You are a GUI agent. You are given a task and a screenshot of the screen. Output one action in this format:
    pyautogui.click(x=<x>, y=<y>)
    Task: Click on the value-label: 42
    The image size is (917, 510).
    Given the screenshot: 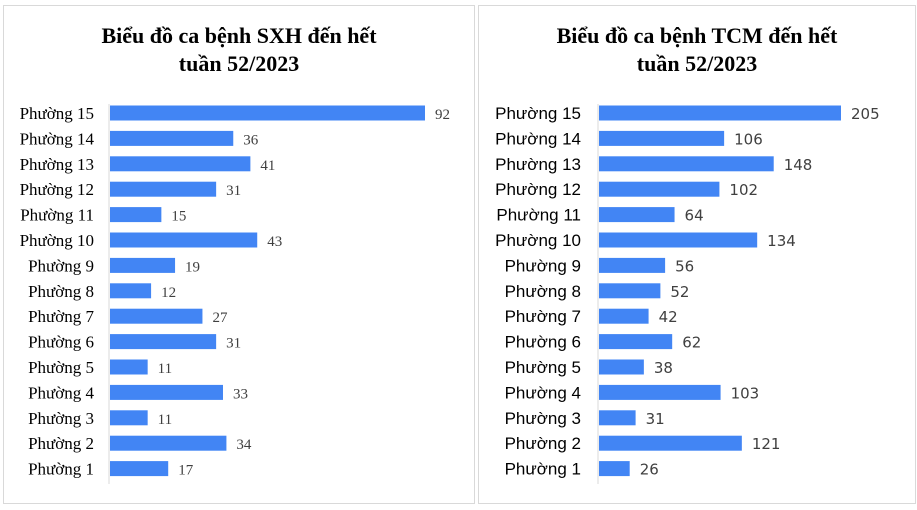 What is the action you would take?
    pyautogui.click(x=668, y=317)
    